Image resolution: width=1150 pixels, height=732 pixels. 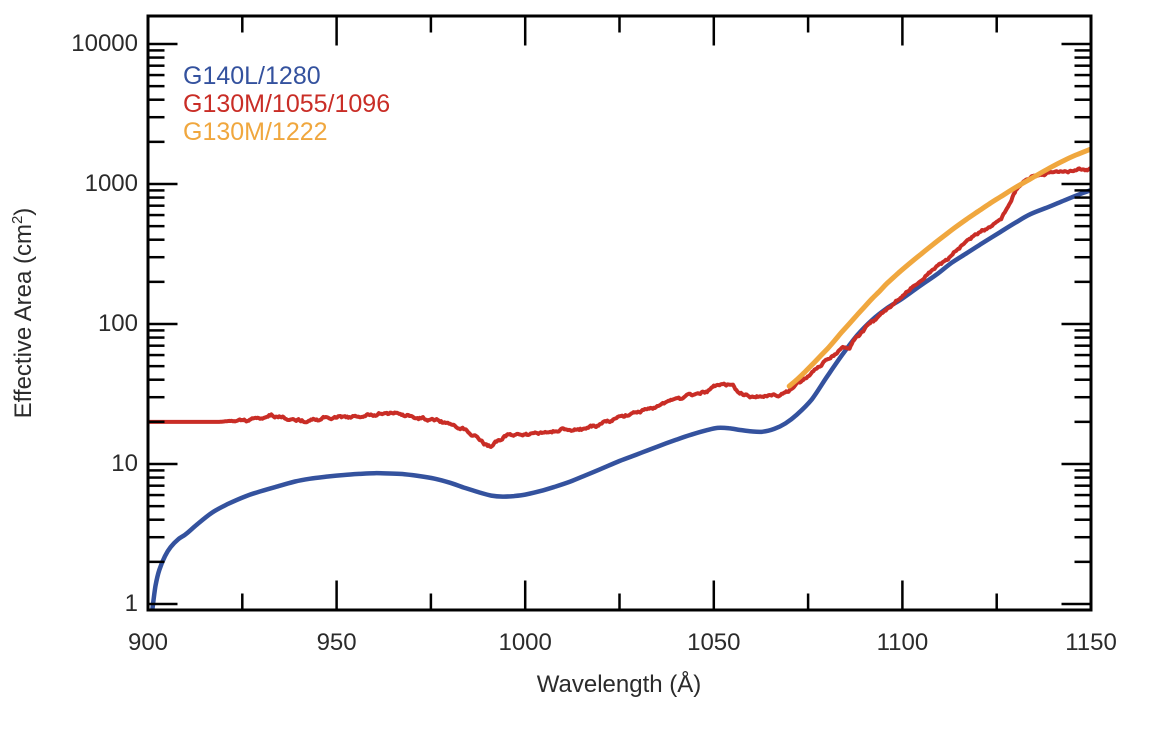 What do you see at coordinates (117, 323) in the screenshot?
I see `y-tick-label-100: 100` at bounding box center [117, 323].